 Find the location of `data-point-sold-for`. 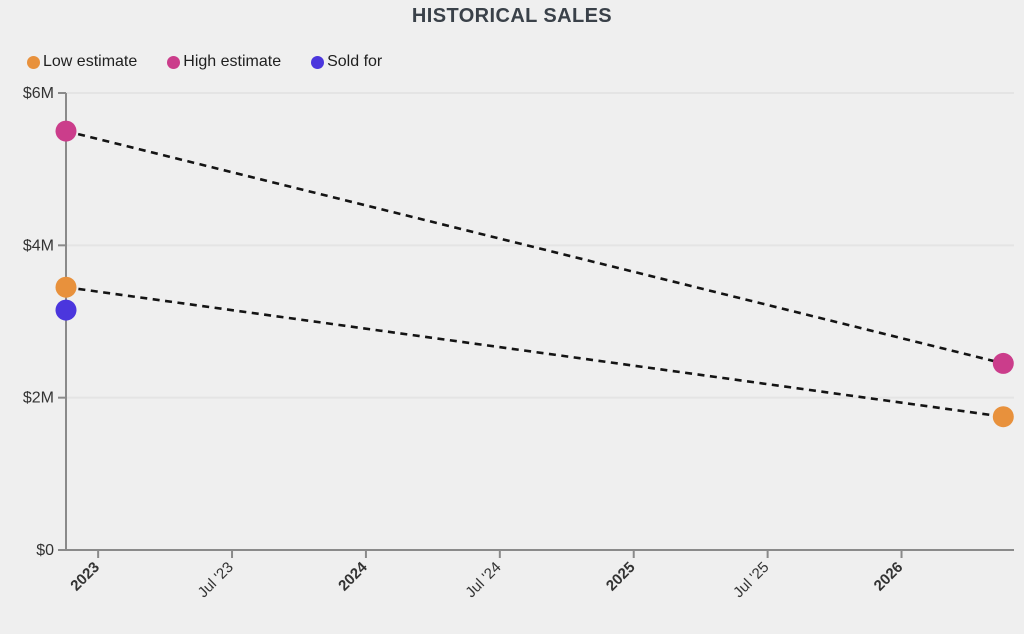

data-point-sold-for is located at coordinates (66, 310).